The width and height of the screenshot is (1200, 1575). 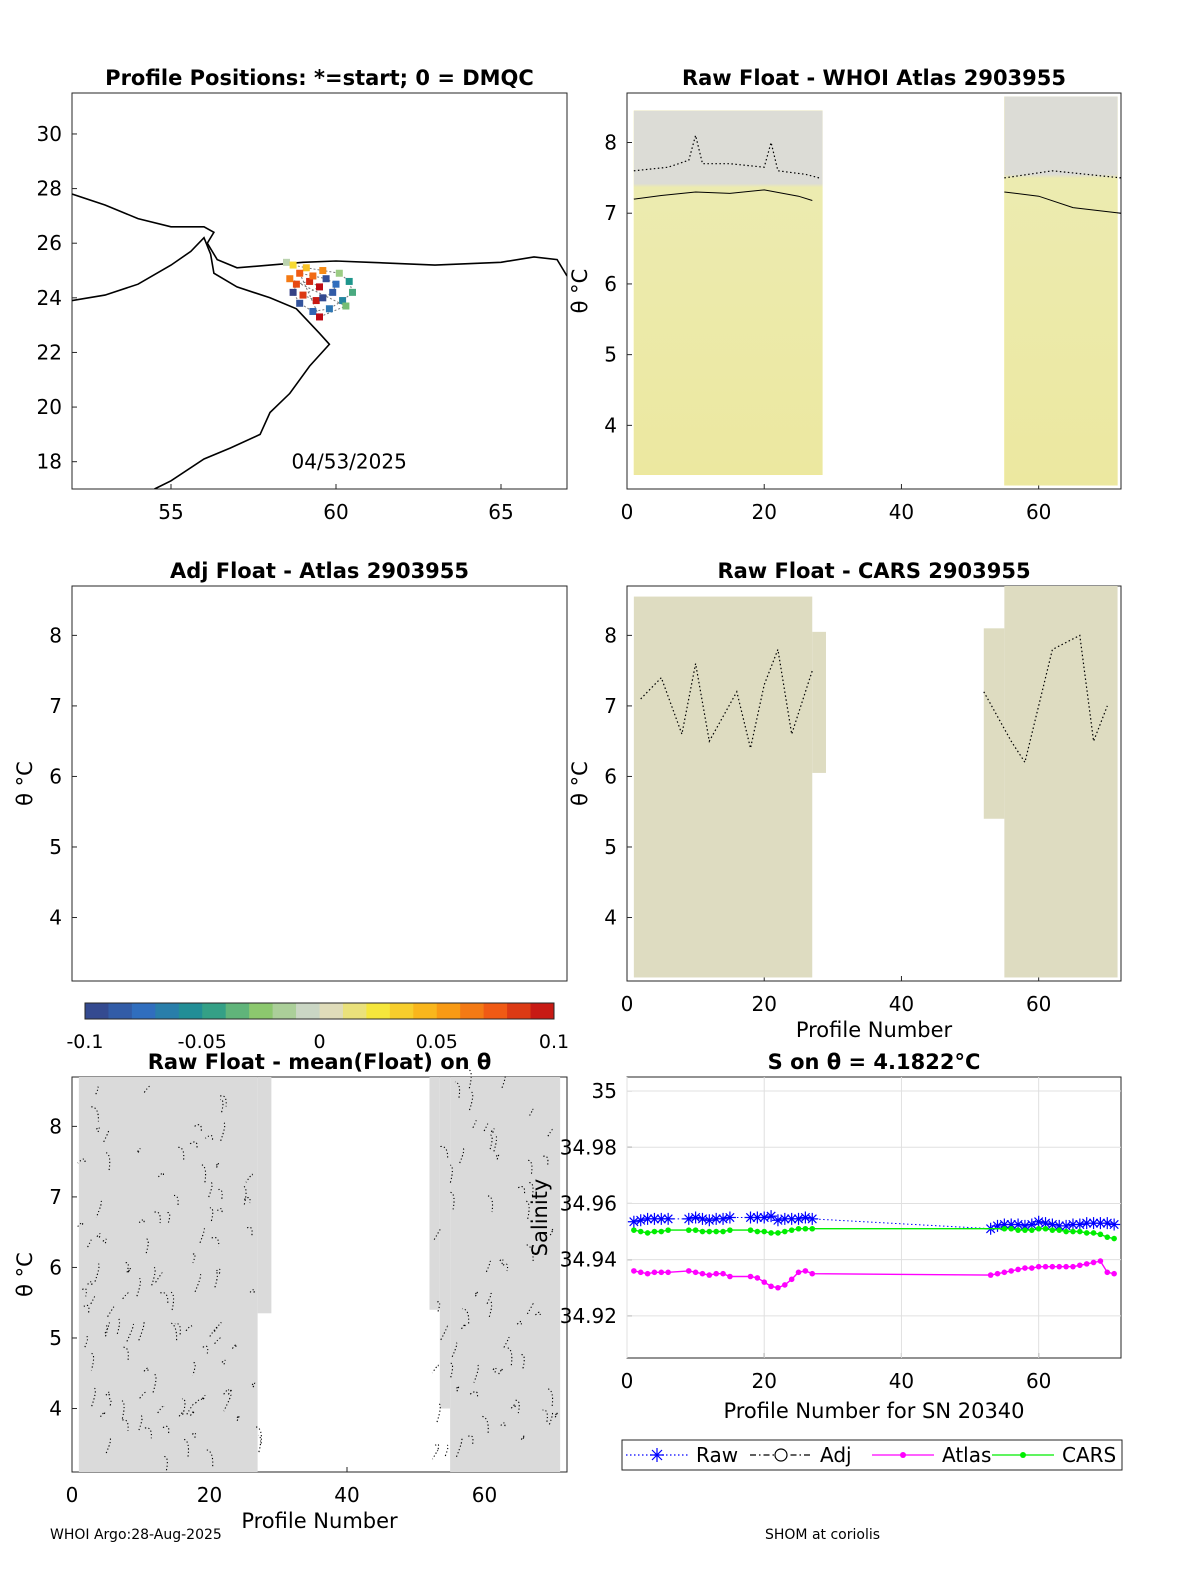 What do you see at coordinates (728, 292) in the screenshot?
I see `p2-data-shade` at bounding box center [728, 292].